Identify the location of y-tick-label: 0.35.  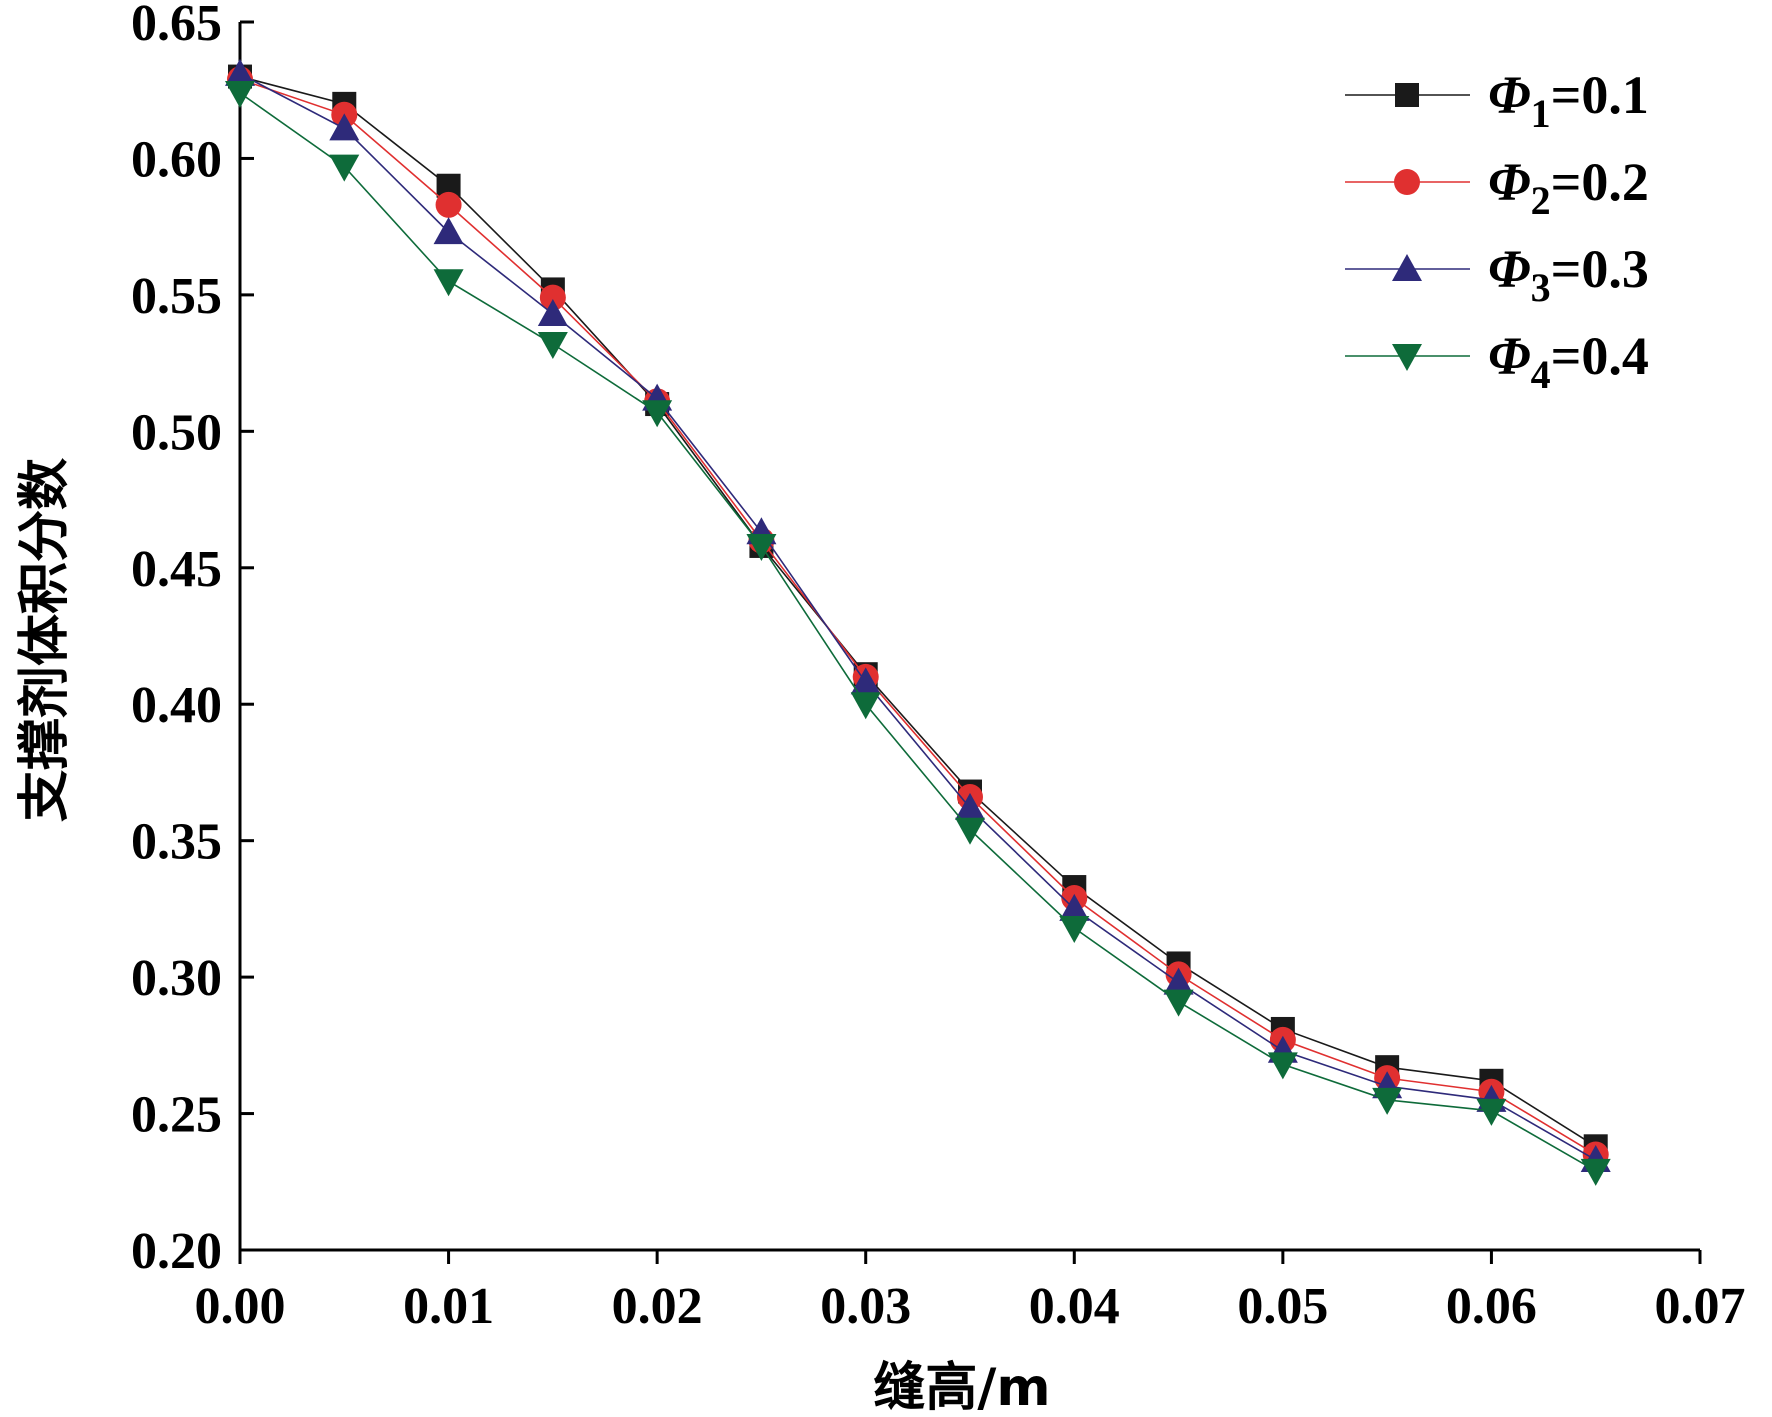
(176, 842).